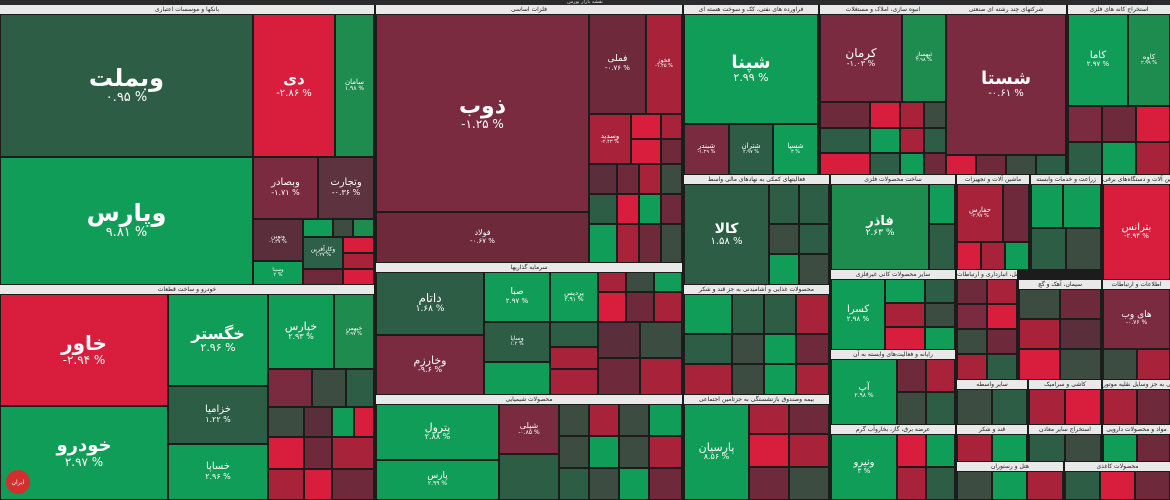 The image size is (1170, 500). I want to click on tile-kama: کاما ۲.۹۷ %, so click(1098, 60).